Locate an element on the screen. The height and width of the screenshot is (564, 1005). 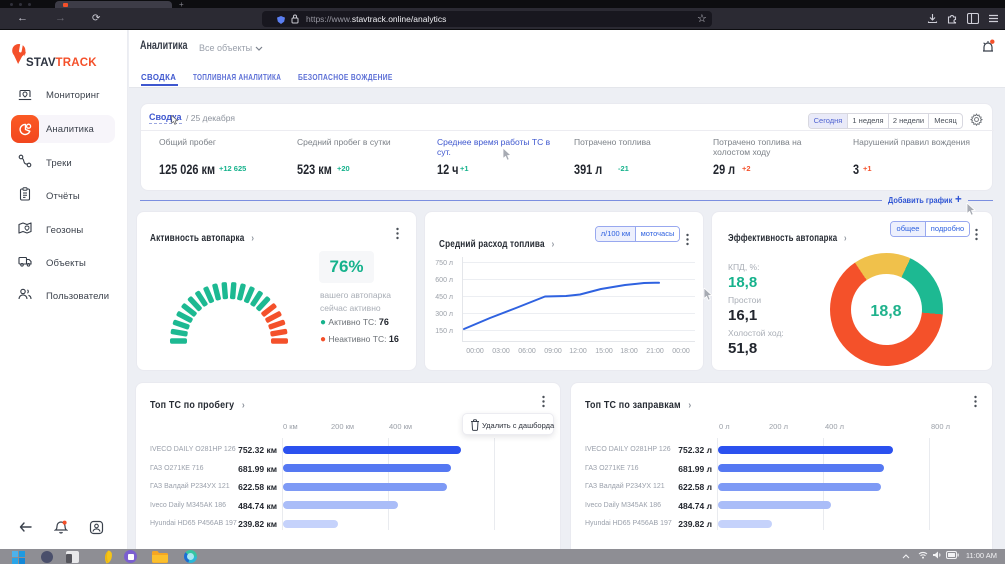
svg-text: 15:00 is located at coordinates (604, 351).